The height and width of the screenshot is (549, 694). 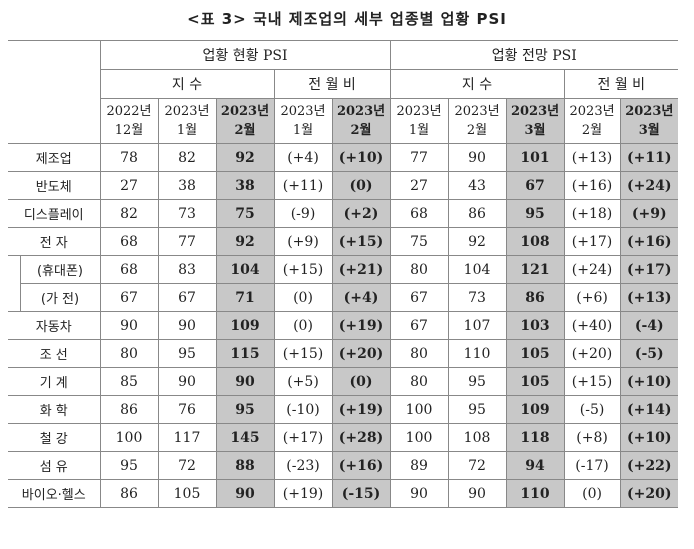 I want to click on value-cell: (+40), so click(x=592, y=325).